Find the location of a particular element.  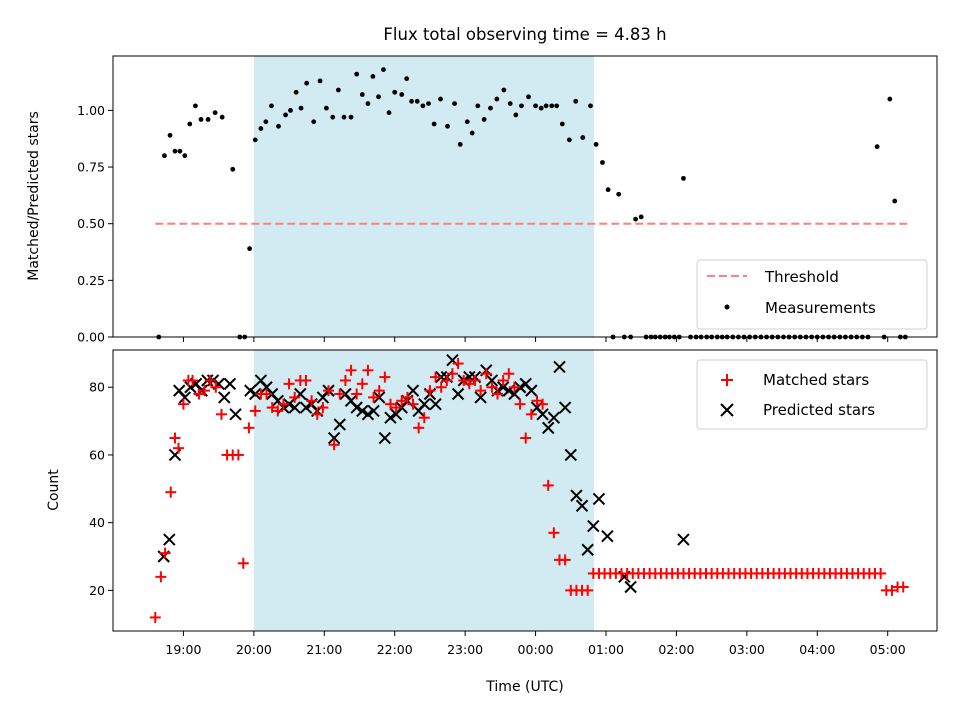

legend-matched-swatch is located at coordinates (727, 380).